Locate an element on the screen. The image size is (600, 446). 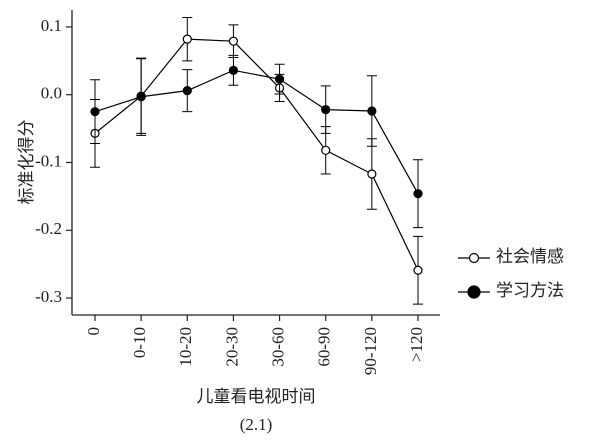
y-tick-label: 0.0 is located at coordinates (51, 93).